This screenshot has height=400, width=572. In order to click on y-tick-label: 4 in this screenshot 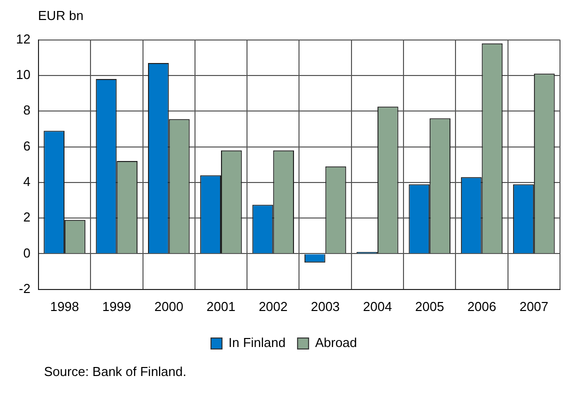, I will do `click(26, 182)`.